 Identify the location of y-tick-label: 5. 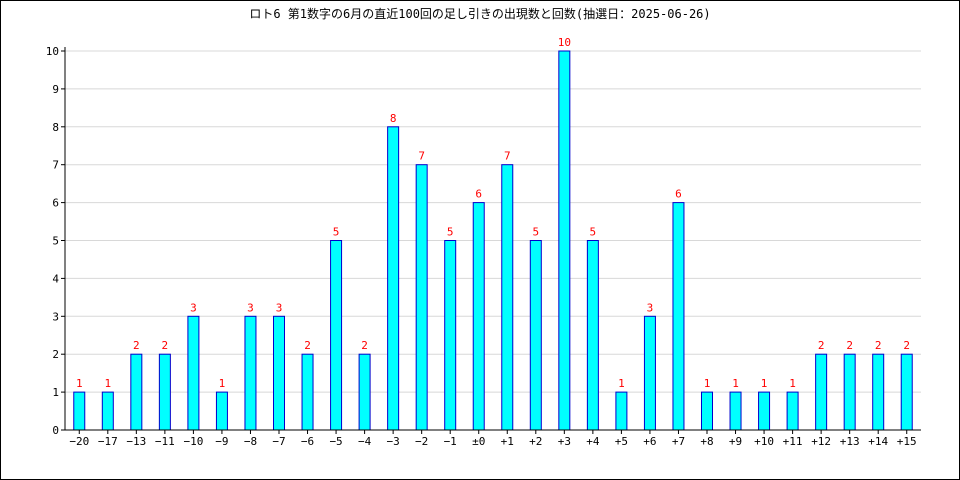
(55, 241).